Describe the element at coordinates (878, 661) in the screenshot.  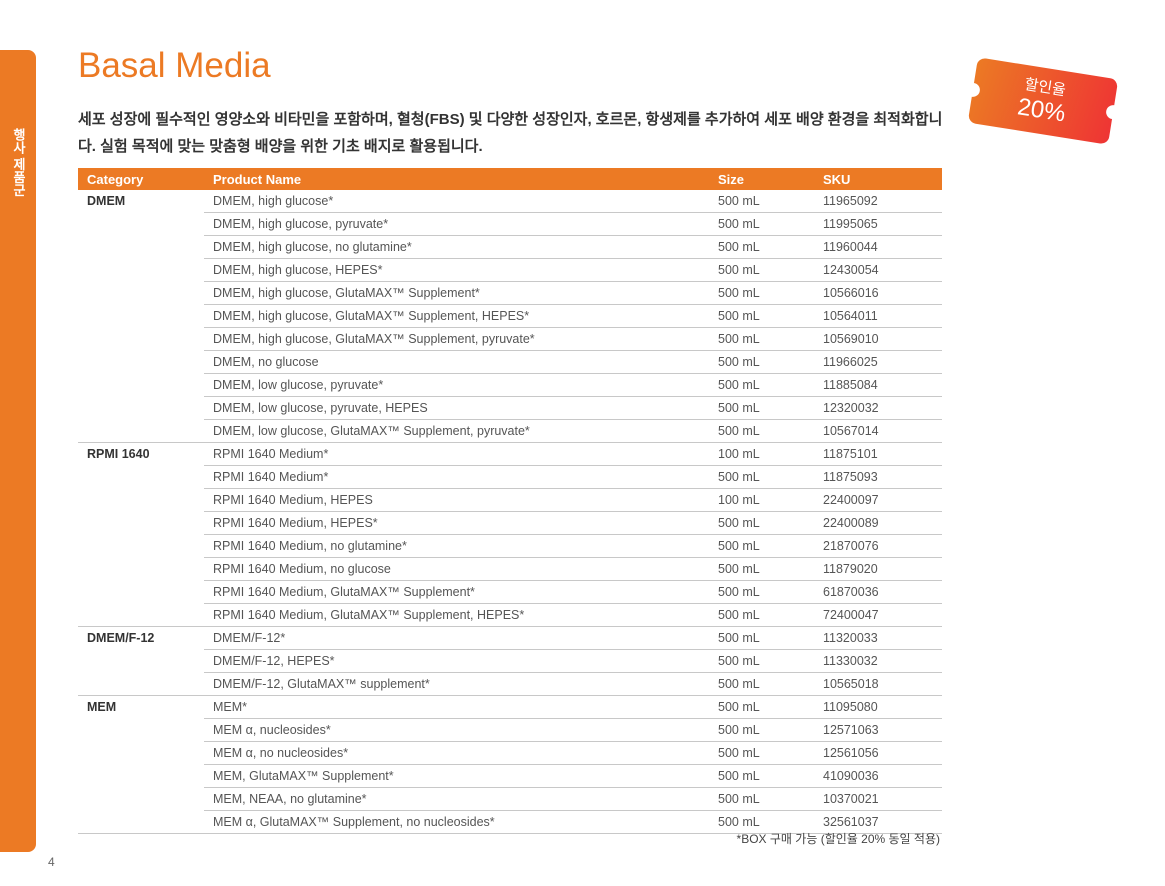
I see `sku-cell: 11330032` at that location.